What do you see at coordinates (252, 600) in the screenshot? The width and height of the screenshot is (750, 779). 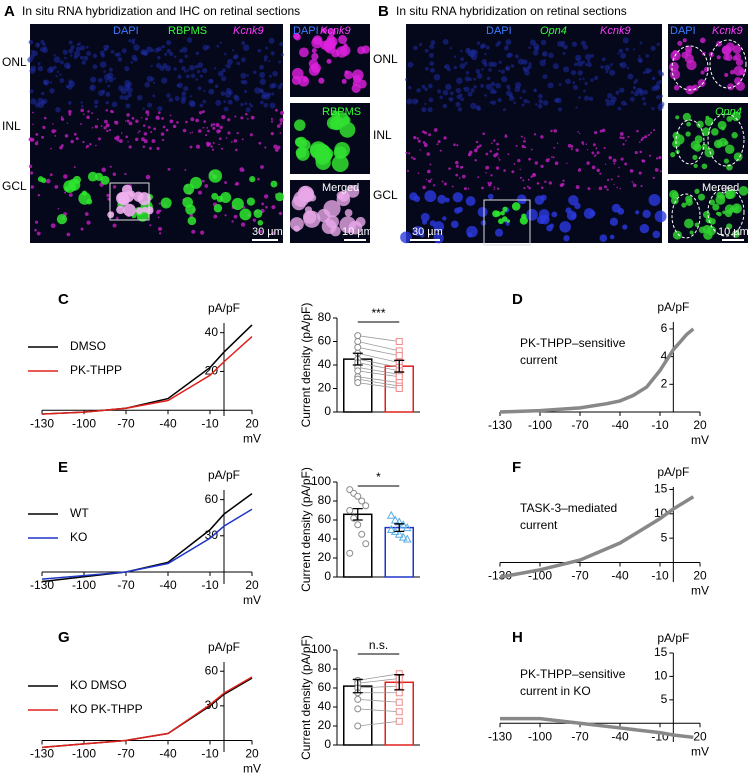 I see `x-unit: mV` at bounding box center [252, 600].